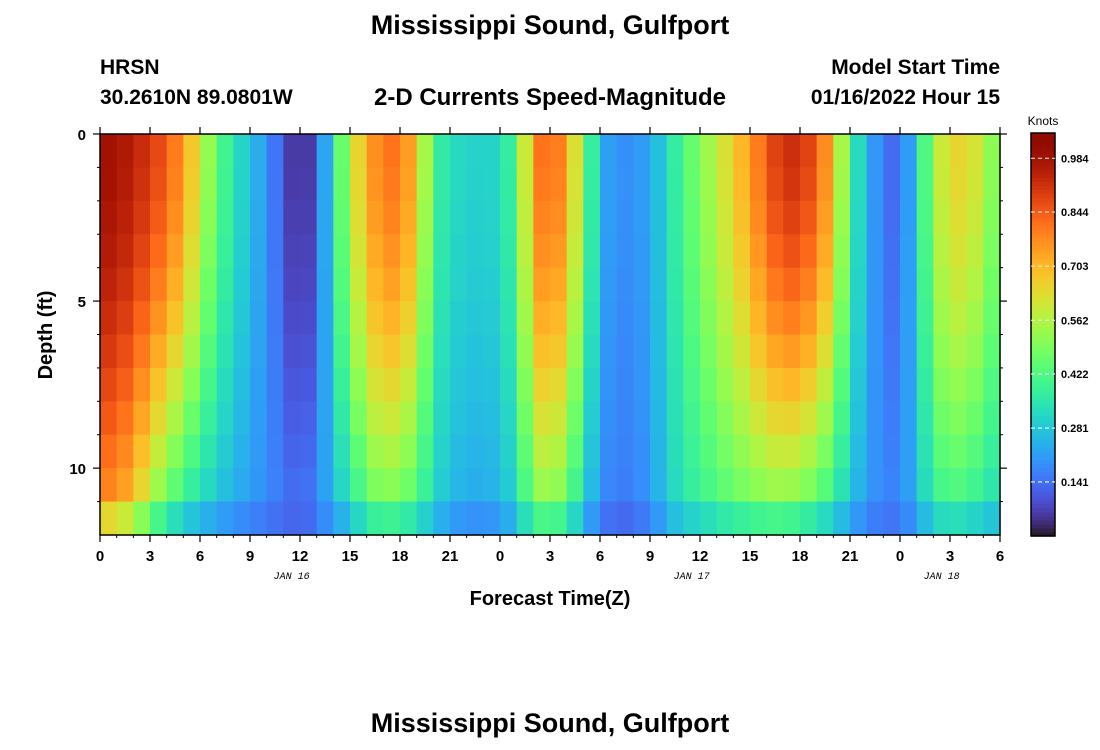  I want to click on x-tick-label: 12, so click(300, 556).